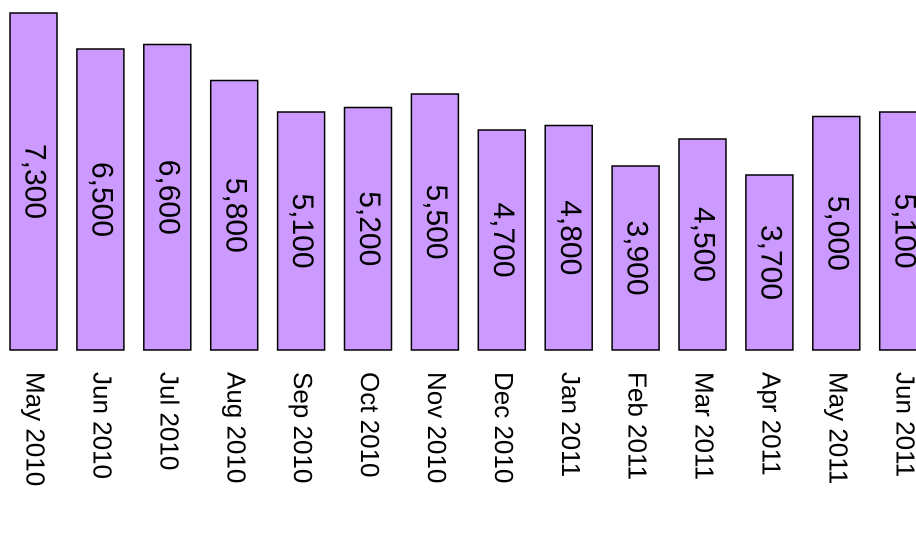 The width and height of the screenshot is (916, 536). Describe the element at coordinates (36, 429) in the screenshot. I see `x-tick-label: May 2010` at that location.